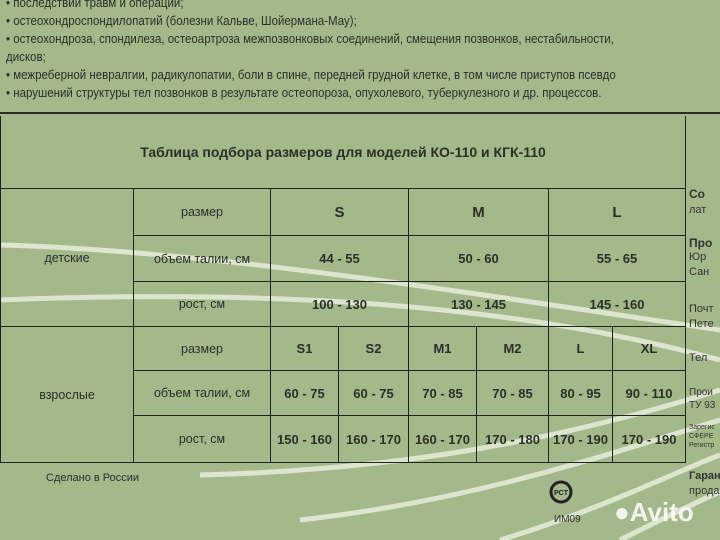 Image resolution: width=720 pixels, height=540 pixels. Describe the element at coordinates (512, 439) in the screenshot. I see `height-cell: 170 - 180` at that location.